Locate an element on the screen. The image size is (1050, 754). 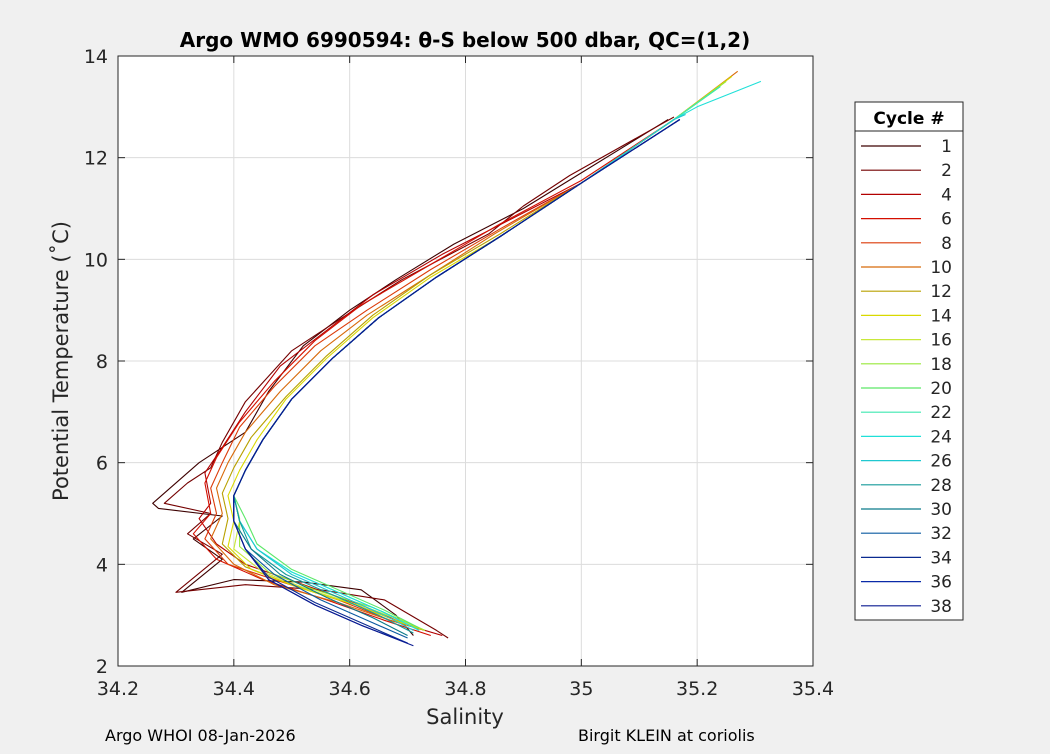
legend-label: 30 is located at coordinates (941, 510).